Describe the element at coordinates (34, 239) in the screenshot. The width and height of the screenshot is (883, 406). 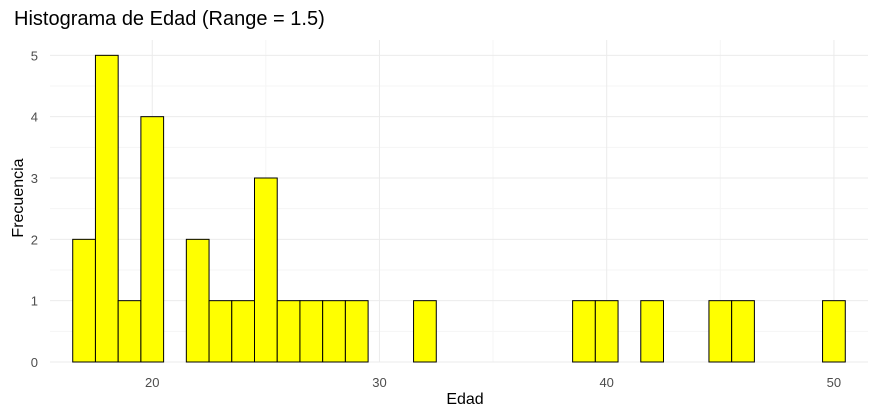
I see `y-tick-label: 2` at that location.